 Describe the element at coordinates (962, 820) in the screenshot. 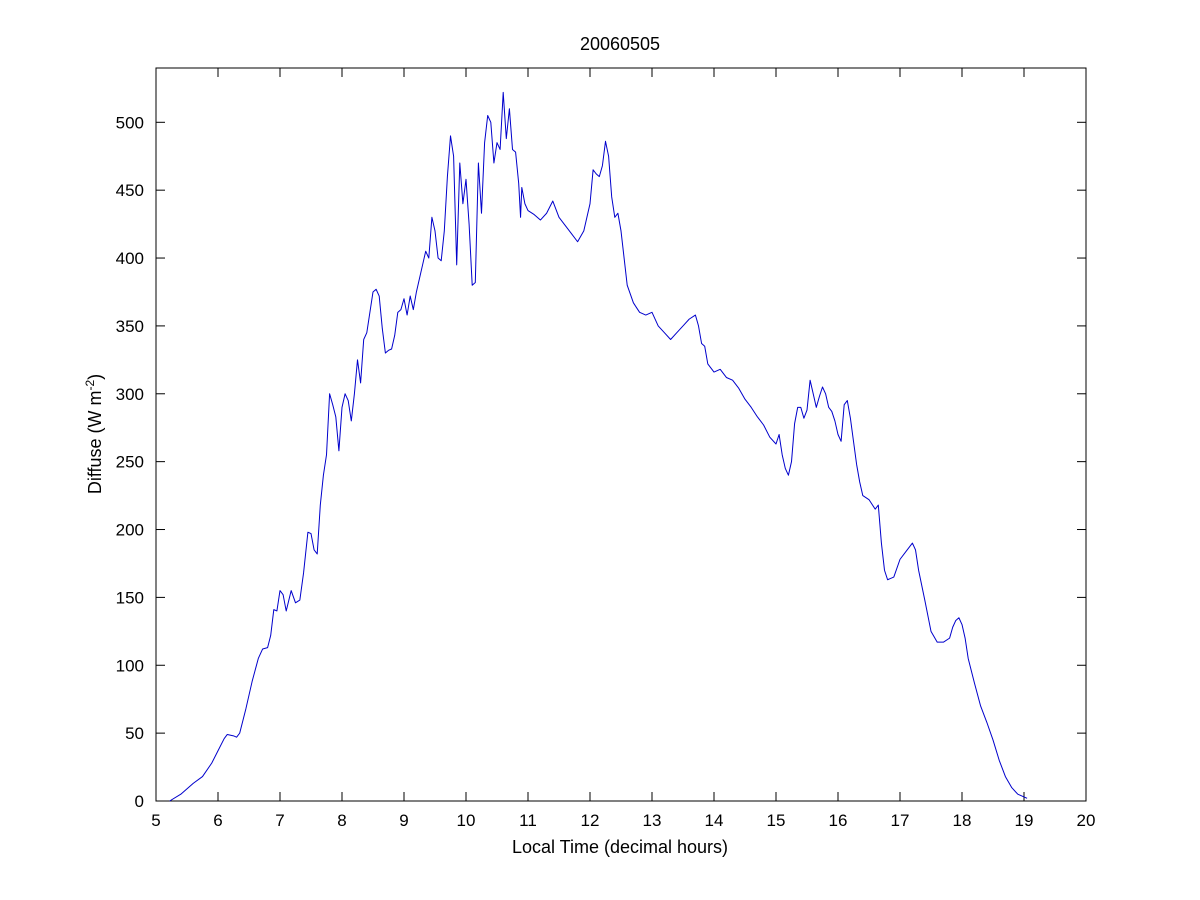

I see `x-tick-label: 18` at that location.